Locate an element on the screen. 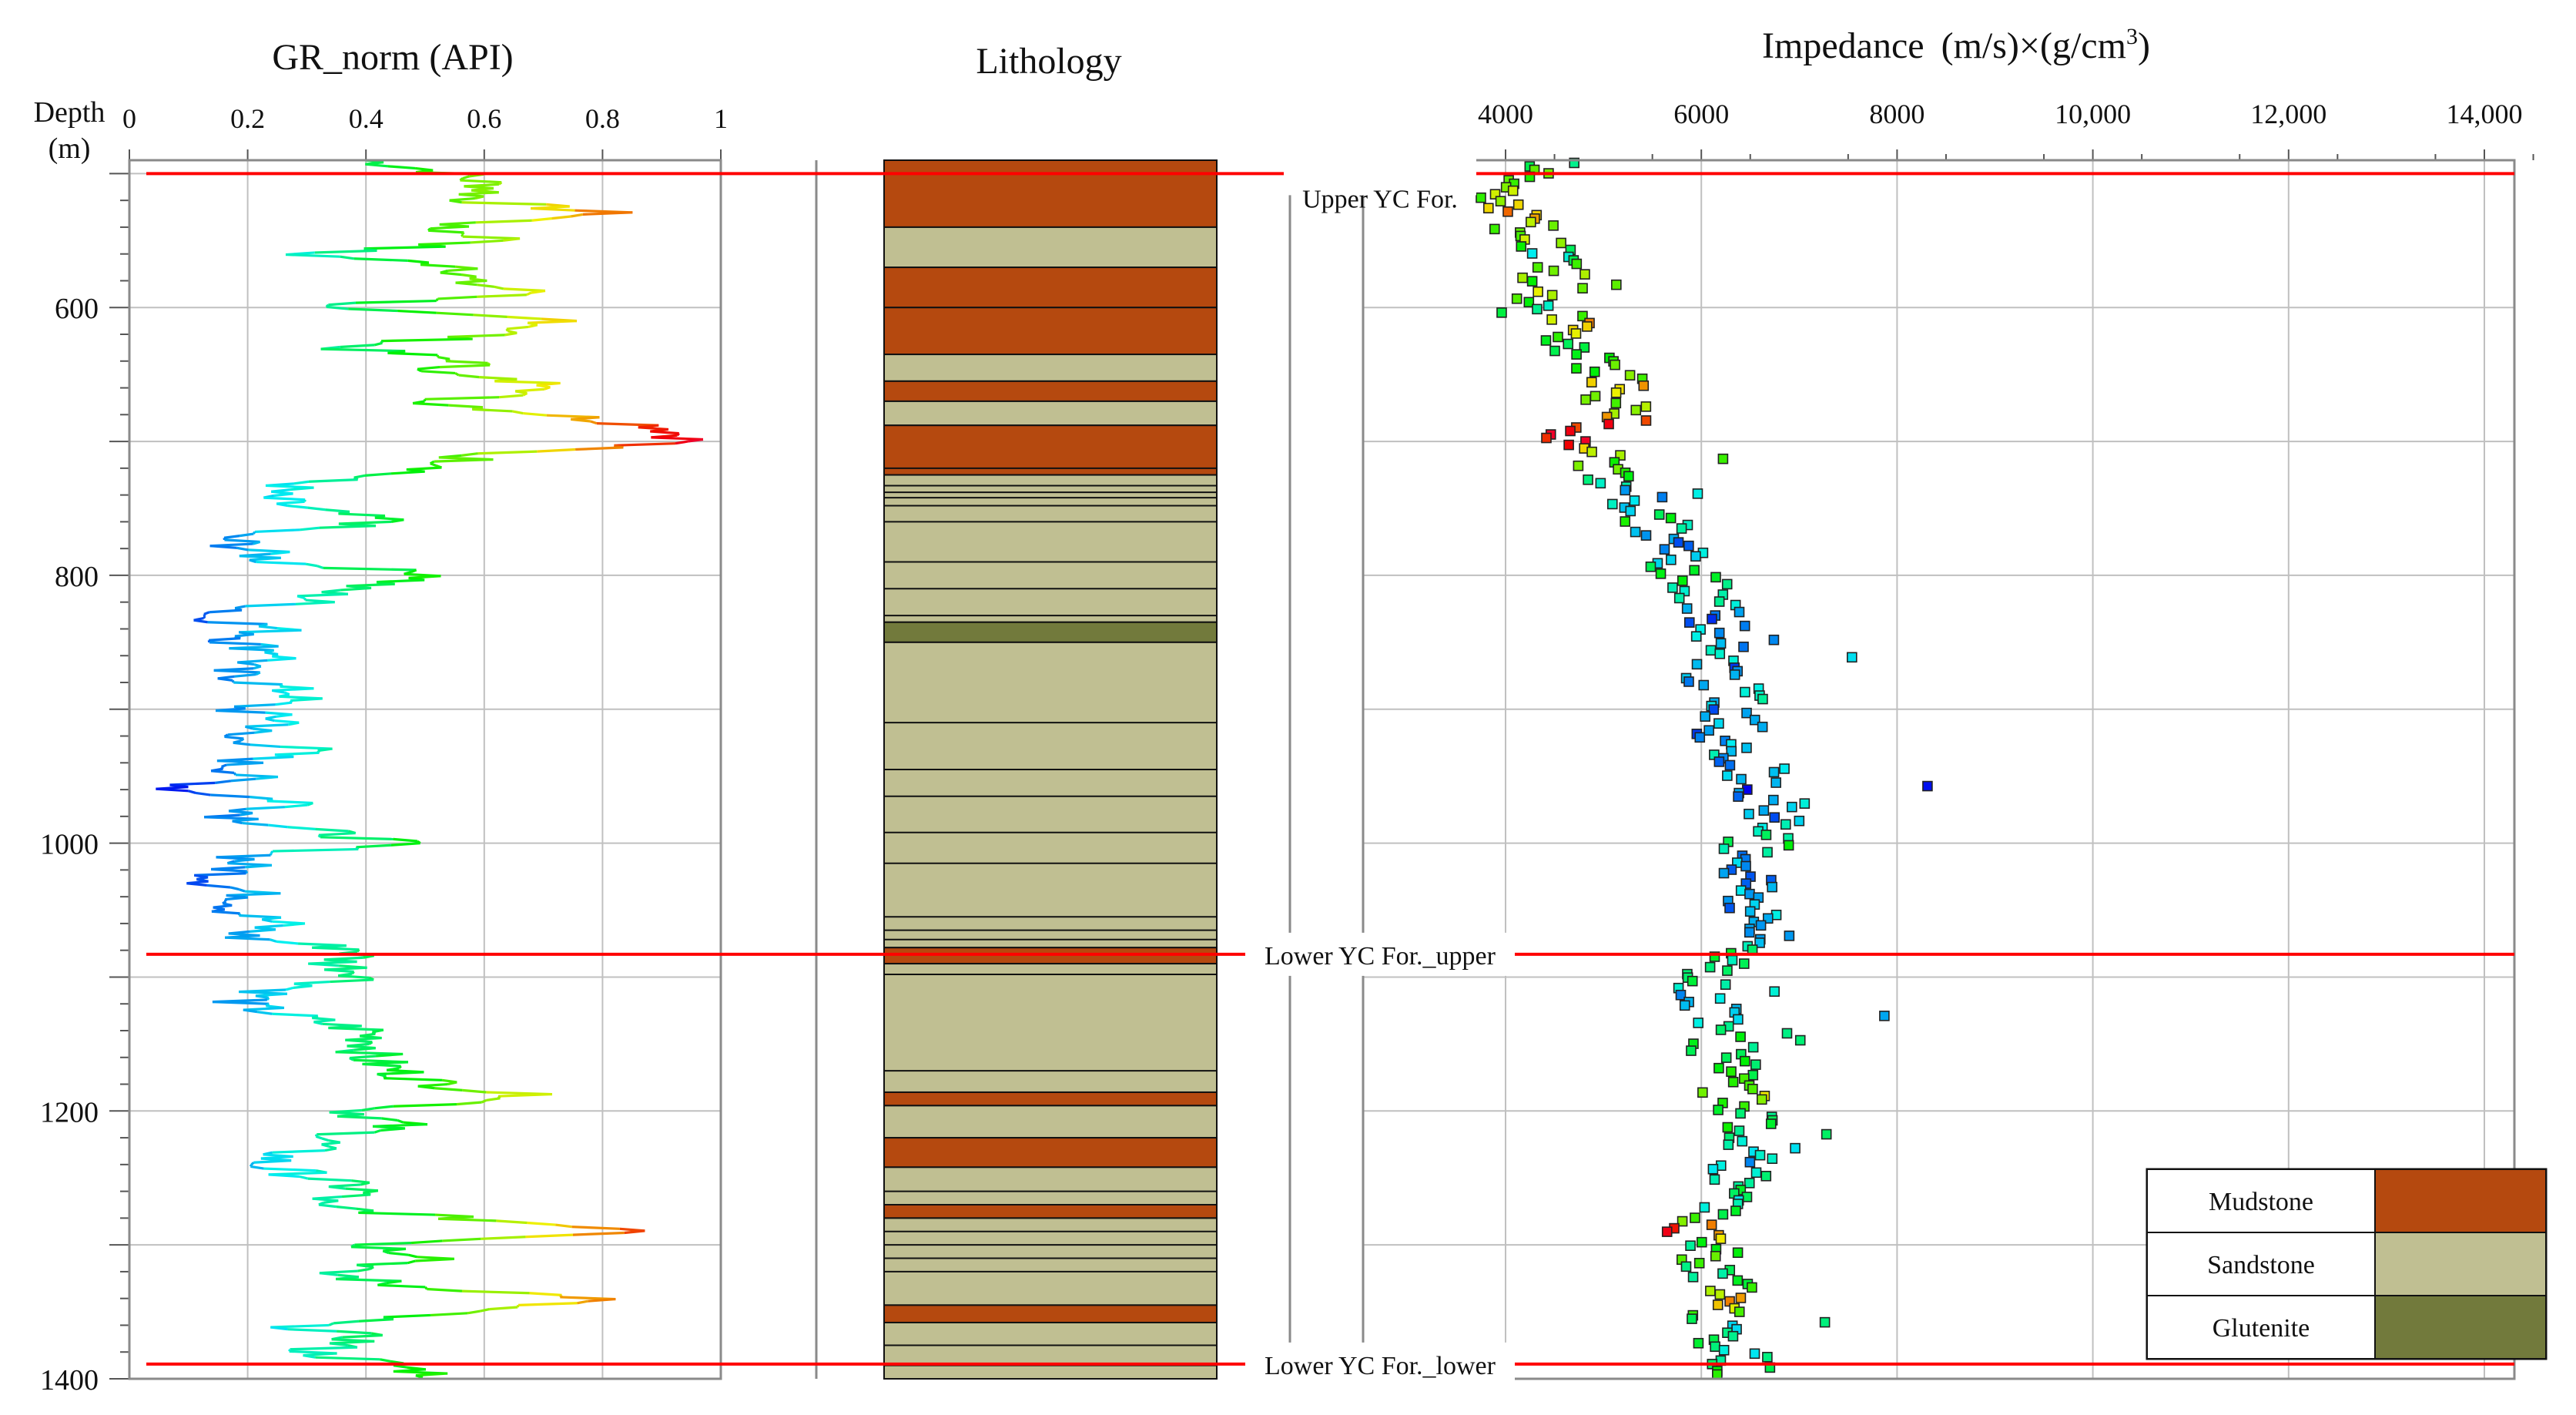  lithology-bed-sandstone is located at coordinates (1050, 795).